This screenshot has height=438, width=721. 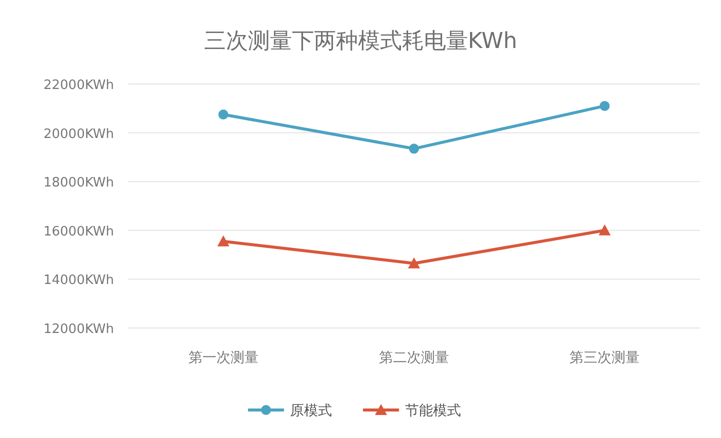 What do you see at coordinates (223, 358) in the screenshot?
I see `x-tick-label: 第一次测量` at bounding box center [223, 358].